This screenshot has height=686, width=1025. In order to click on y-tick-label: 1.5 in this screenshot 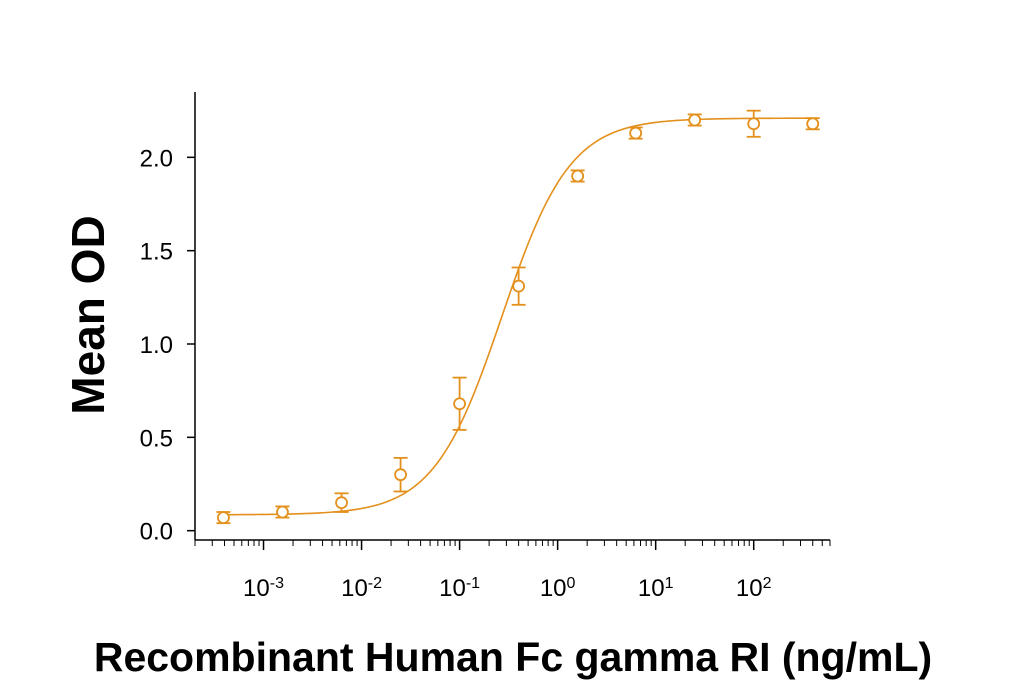, I will do `click(156, 252)`.